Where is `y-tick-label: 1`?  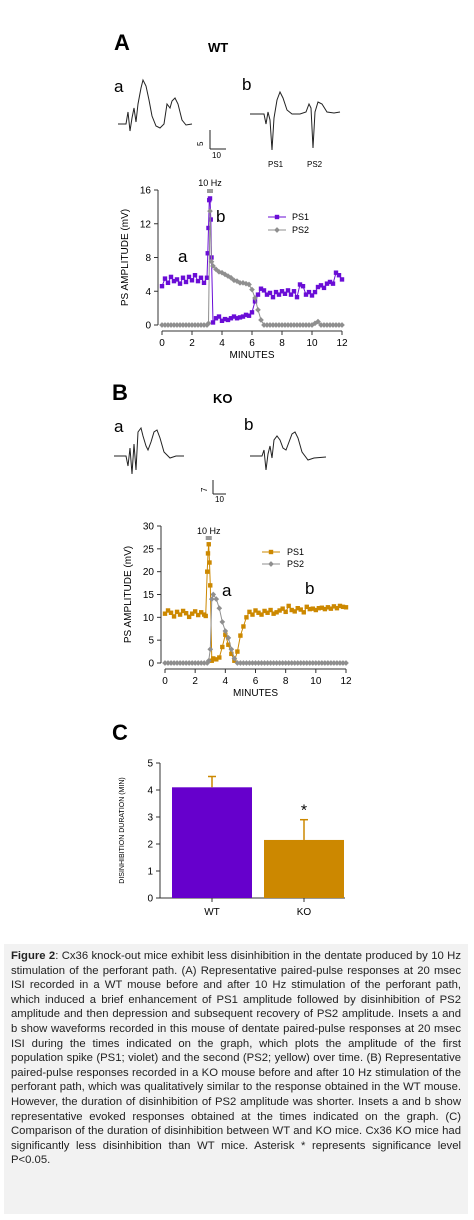 y-tick-label: 1 is located at coordinates (150, 872).